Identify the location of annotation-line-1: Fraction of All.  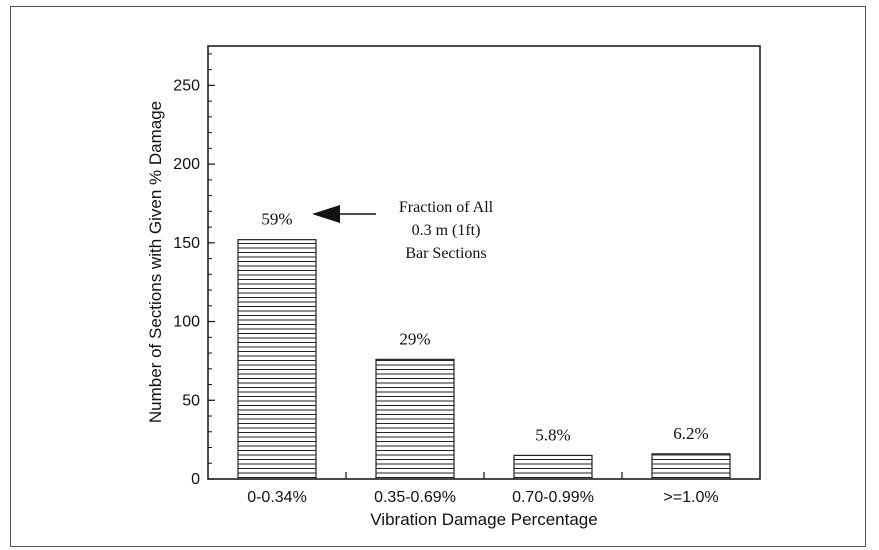
(446, 207).